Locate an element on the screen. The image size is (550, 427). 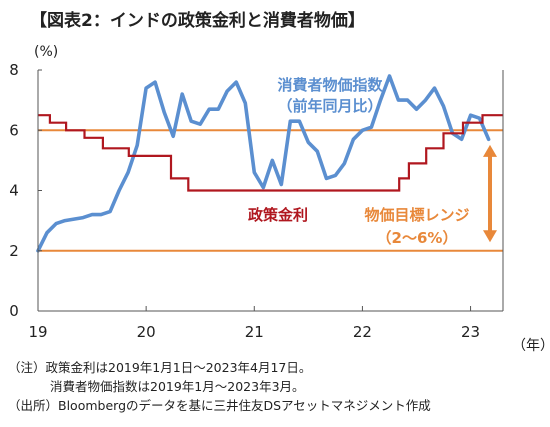
target-band-arrow-head-up is located at coordinates (490, 150).